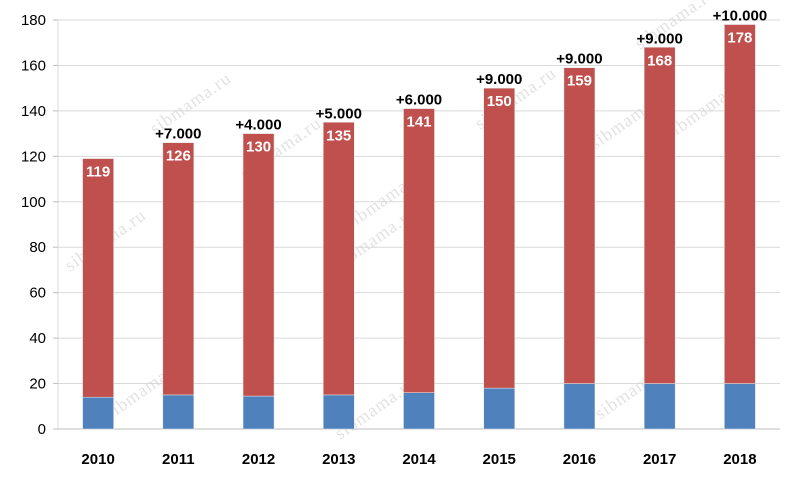 Image resolution: width=800 pixels, height=500 pixels. I want to click on total-value-label: 150, so click(499, 101).